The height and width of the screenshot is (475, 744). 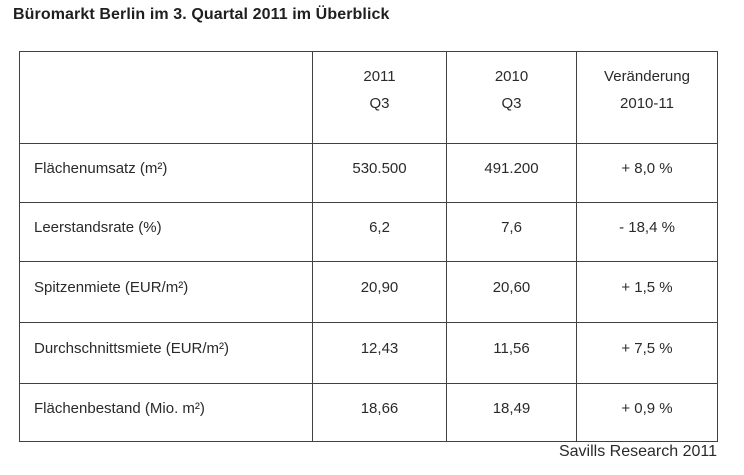 What do you see at coordinates (511, 412) in the screenshot?
I see `value-2010: 18,49` at bounding box center [511, 412].